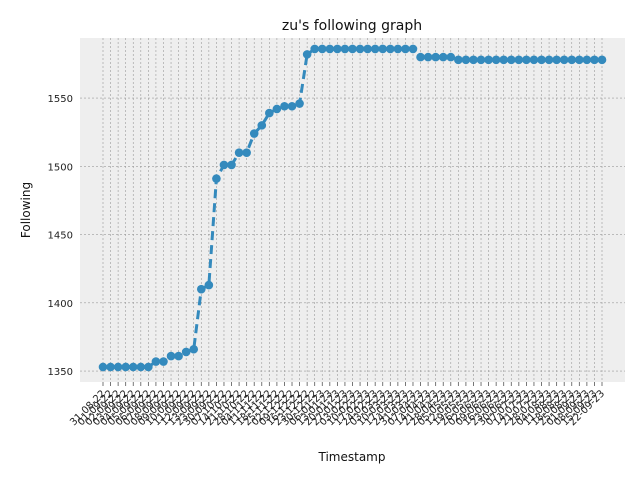  What do you see at coordinates (60, 304) in the screenshot?
I see `y-tick-label: 1400` at bounding box center [60, 304].